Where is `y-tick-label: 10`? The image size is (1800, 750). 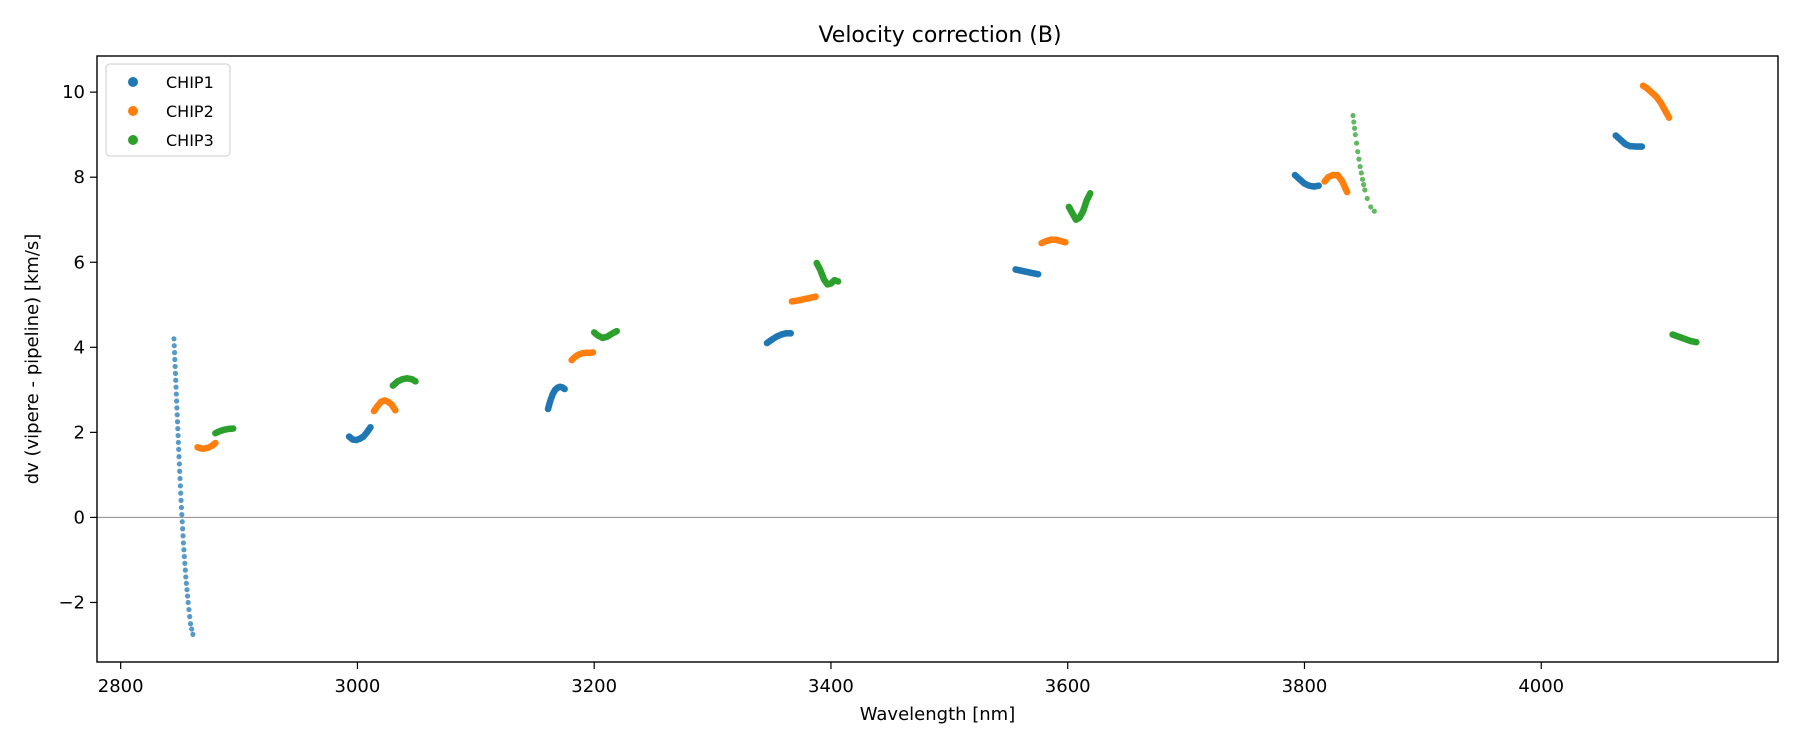 y-tick-label: 10 is located at coordinates (73, 92).